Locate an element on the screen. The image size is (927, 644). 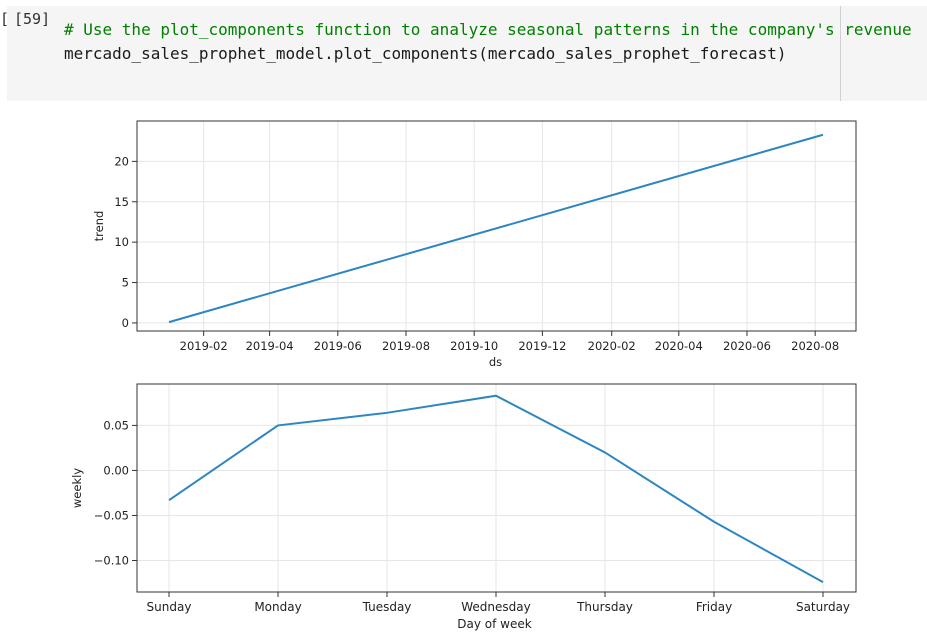
trend-x-tick-label: 2019-12 is located at coordinates (542, 346).